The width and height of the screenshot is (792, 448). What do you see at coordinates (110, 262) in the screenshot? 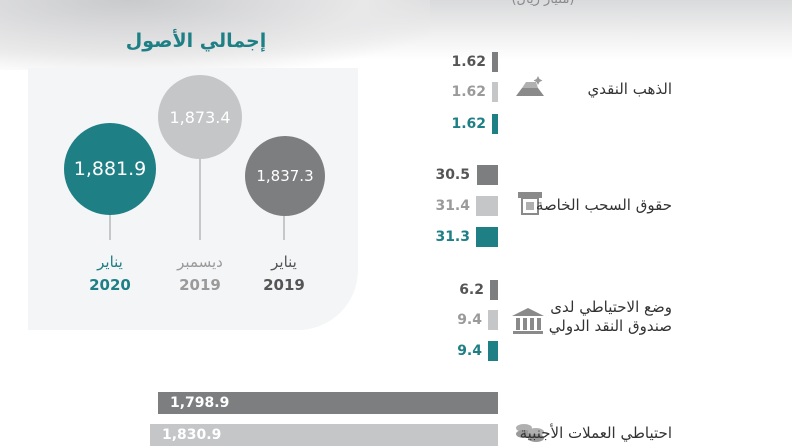
I see `bubble-month-jan2020: يناير` at bounding box center [110, 262].